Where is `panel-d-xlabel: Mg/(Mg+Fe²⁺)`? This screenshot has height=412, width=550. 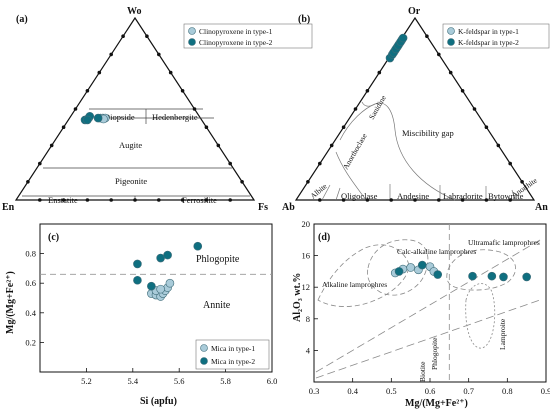
panel-d-xlabel: Mg/(Mg+Fe²⁺) is located at coordinates (436, 403).